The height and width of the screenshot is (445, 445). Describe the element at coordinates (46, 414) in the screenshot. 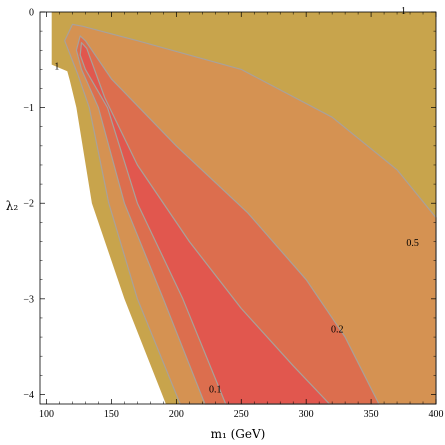

I see `x-tick-label: 100` at that location.